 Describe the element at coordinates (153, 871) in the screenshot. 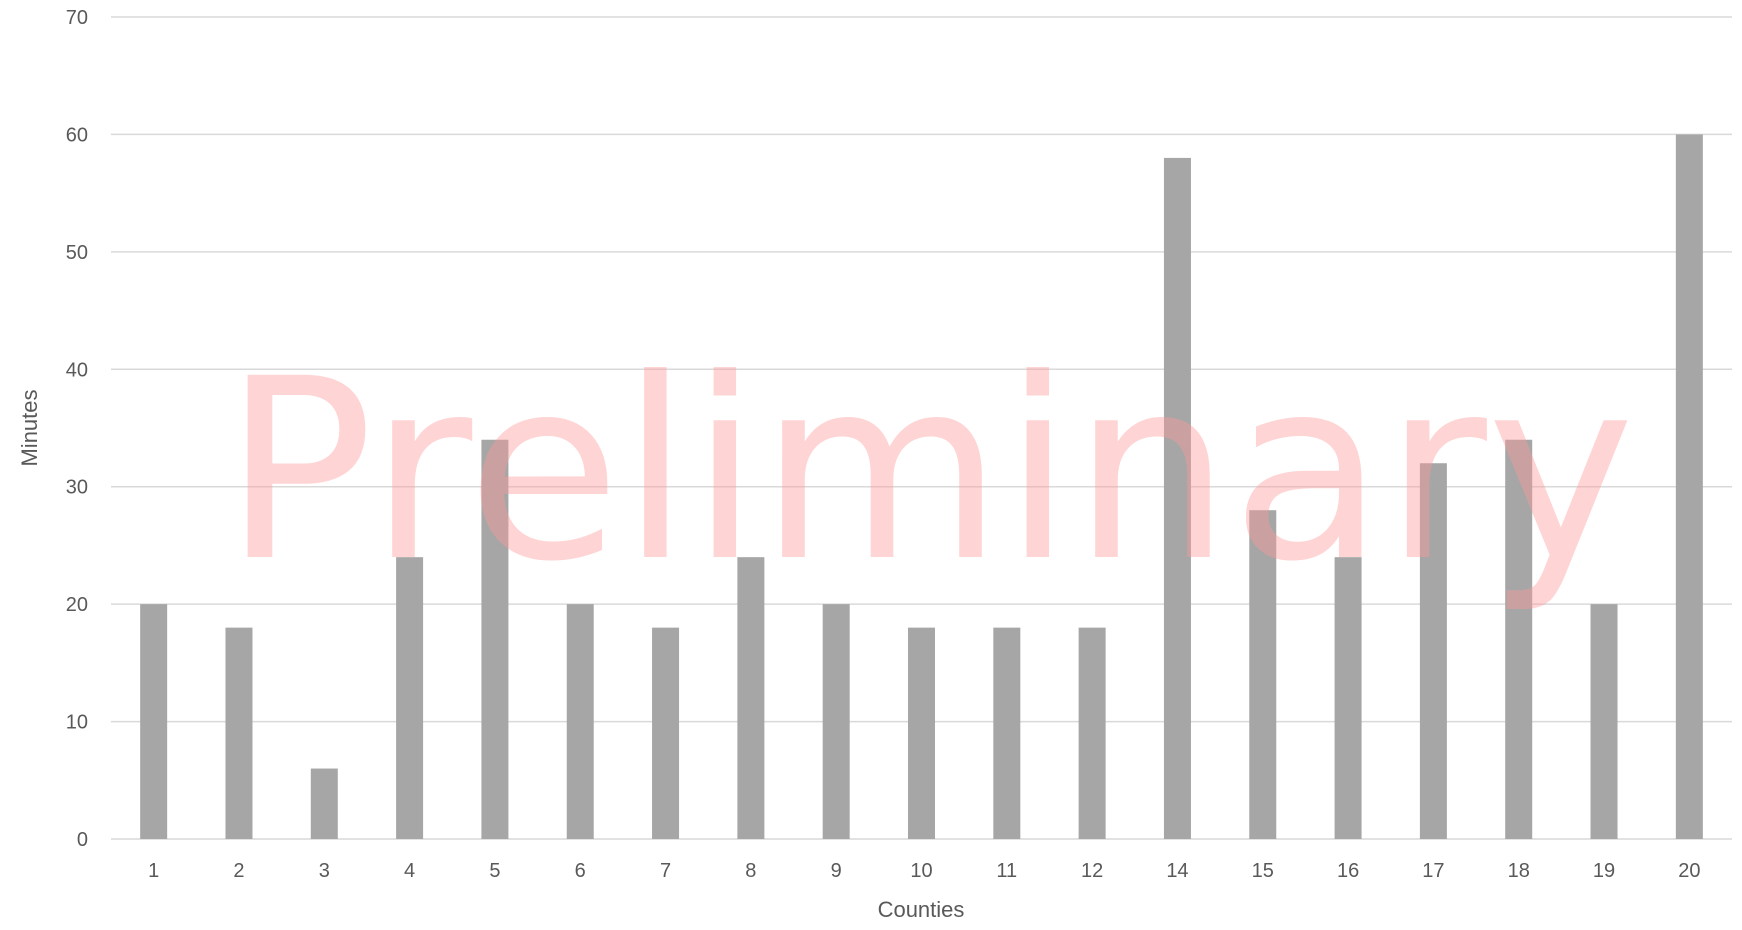

I see `x-tick-label: 1` at that location.